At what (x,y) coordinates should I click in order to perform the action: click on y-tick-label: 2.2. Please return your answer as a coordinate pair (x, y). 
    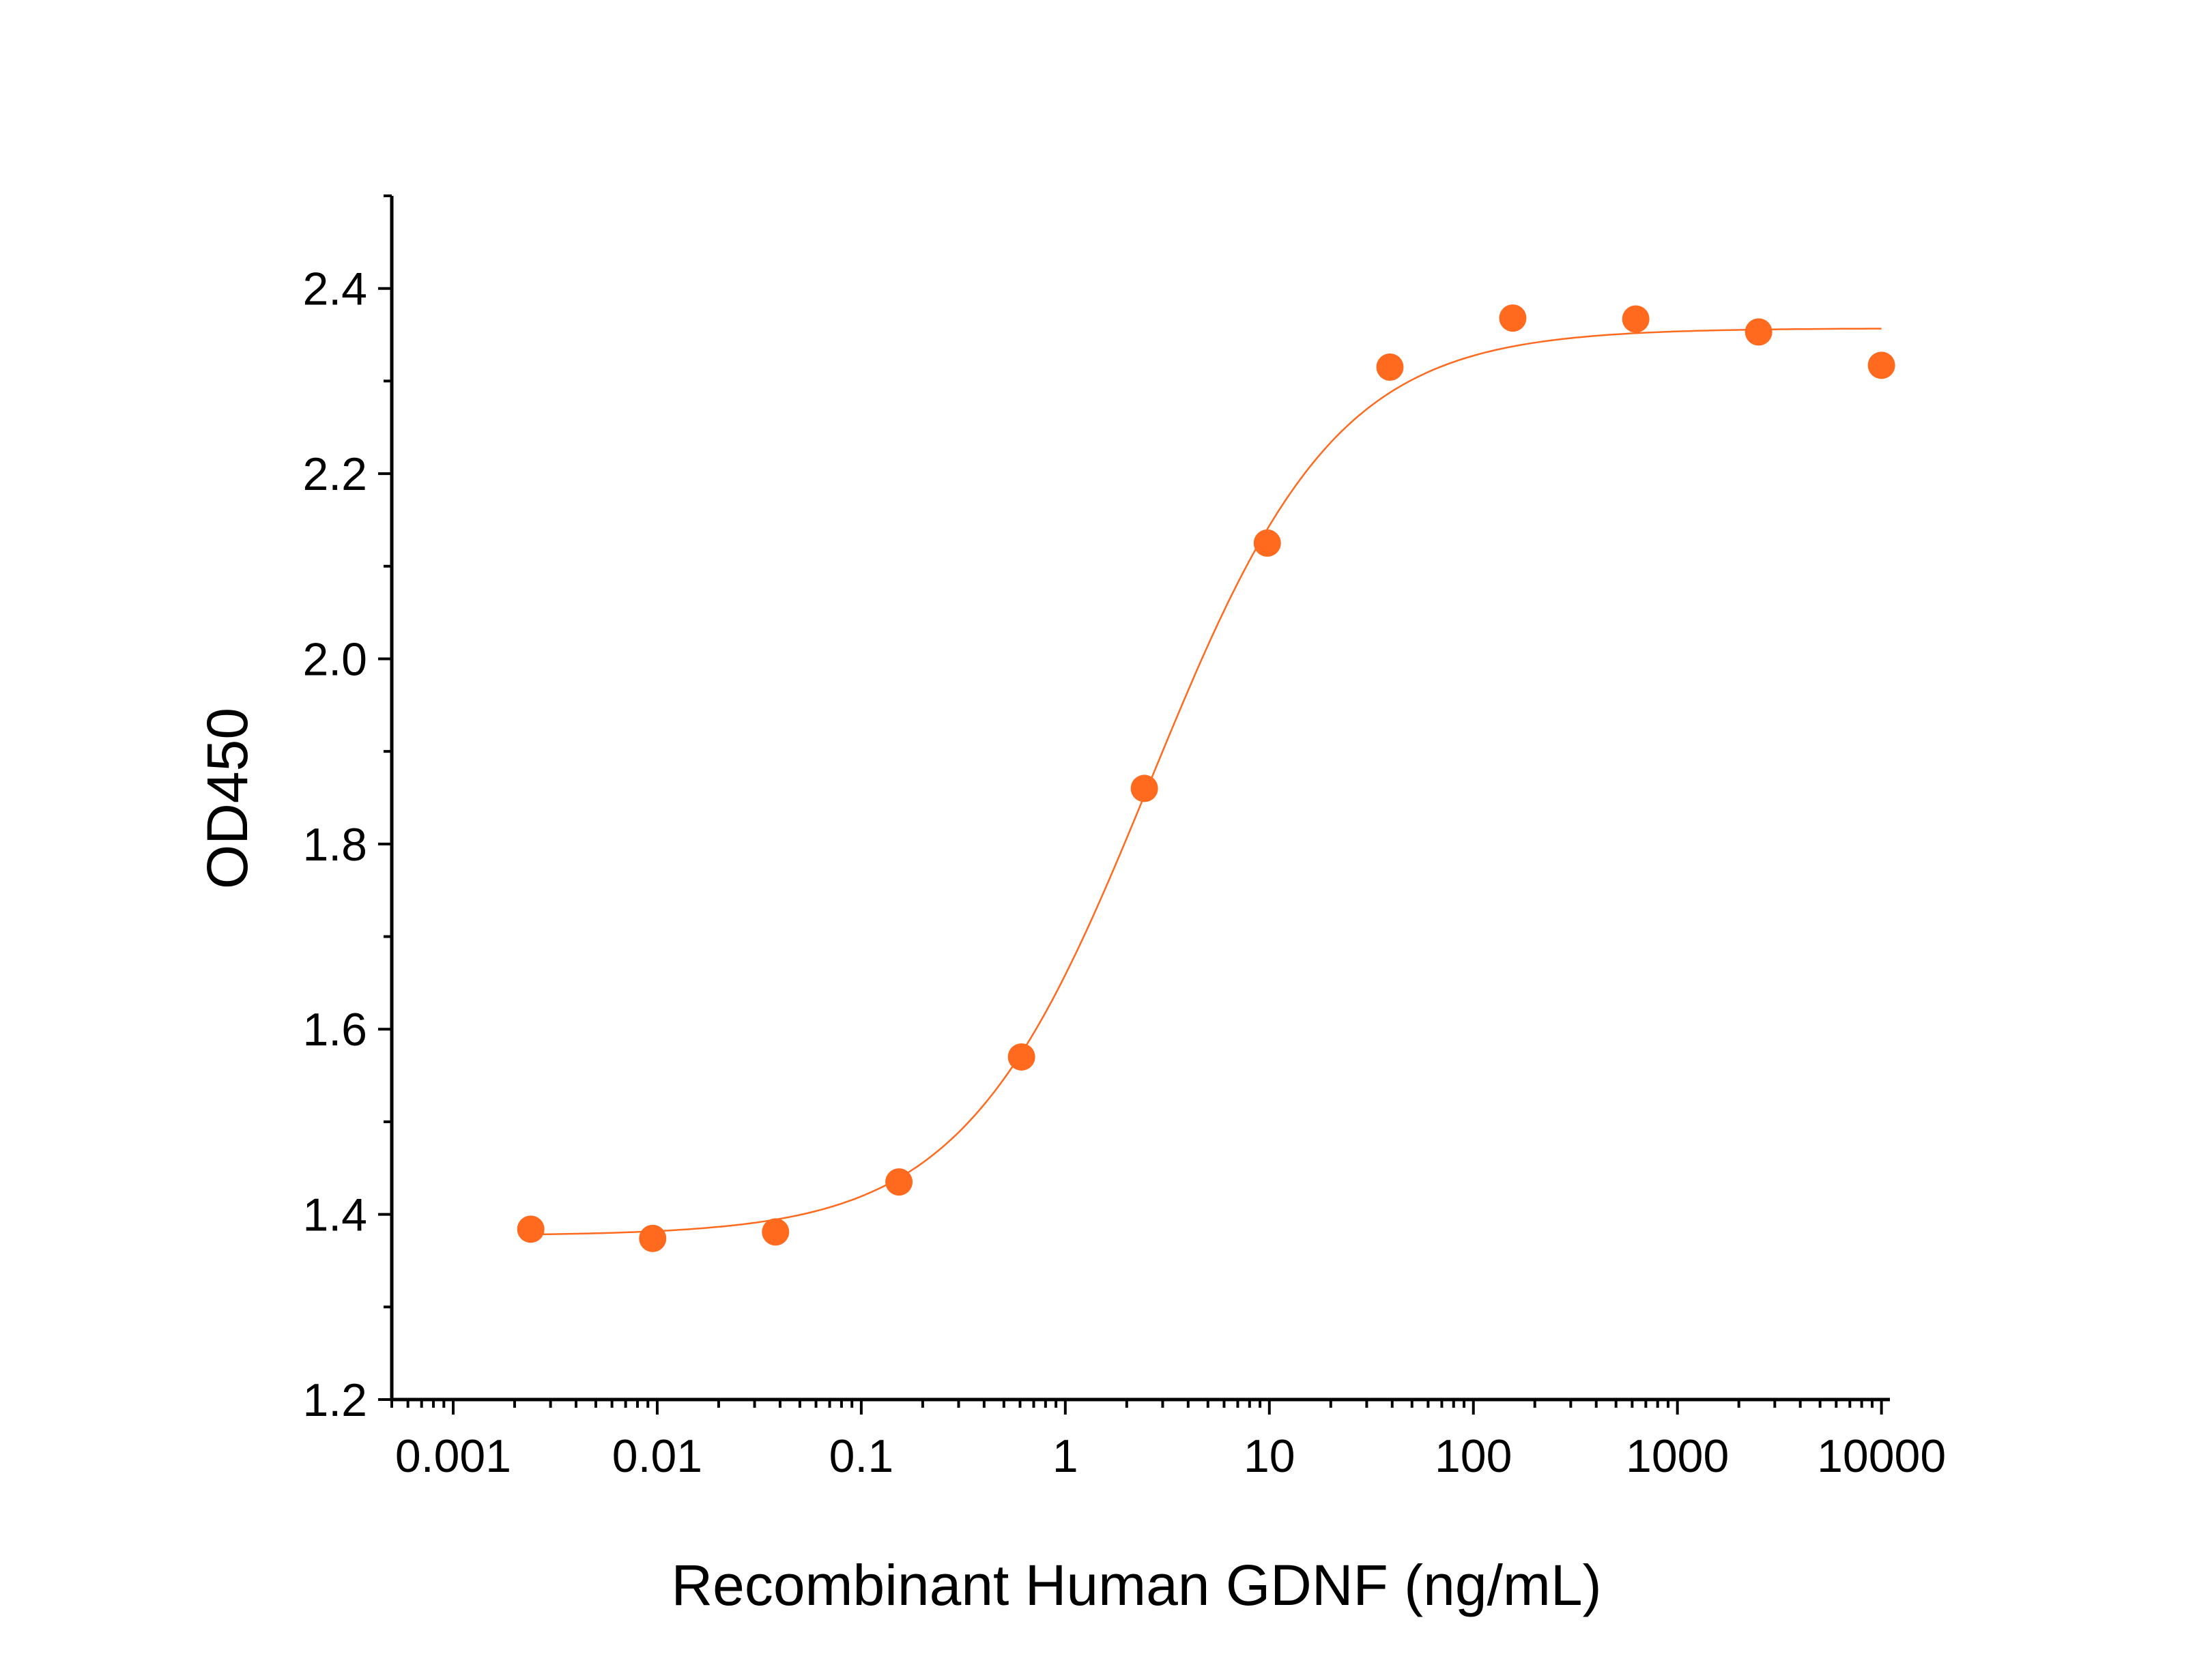
    Looking at the image, I should click on (334, 474).